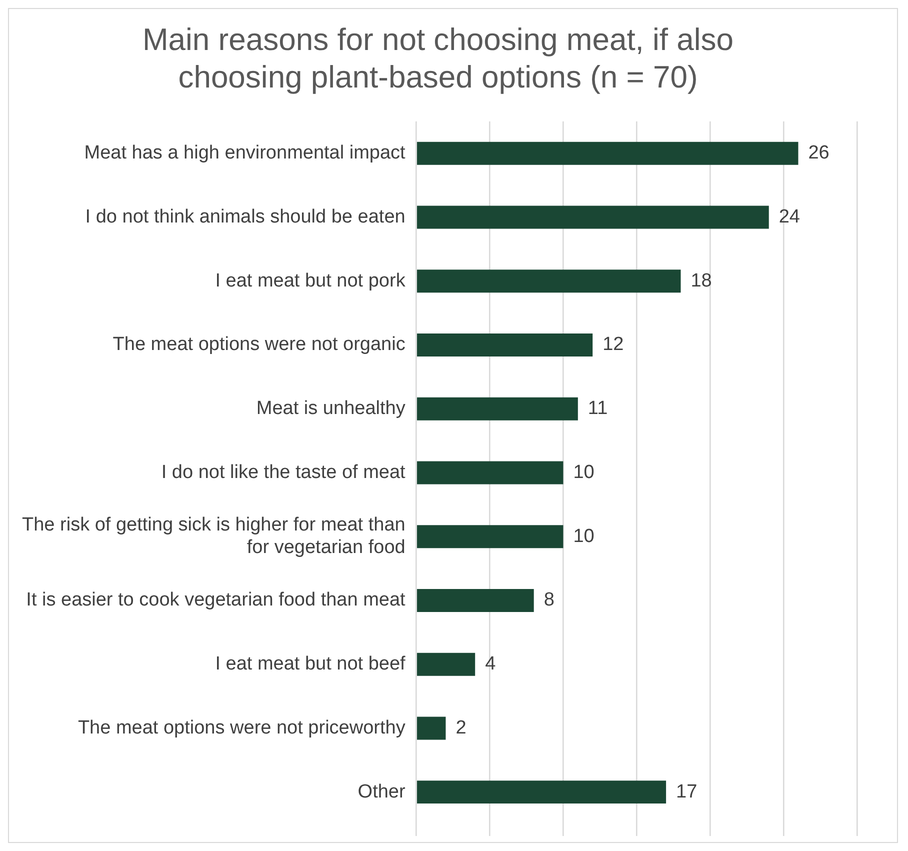 The width and height of the screenshot is (908, 851). Describe the element at coordinates (819, 153) in the screenshot. I see `data-label: 26` at that location.